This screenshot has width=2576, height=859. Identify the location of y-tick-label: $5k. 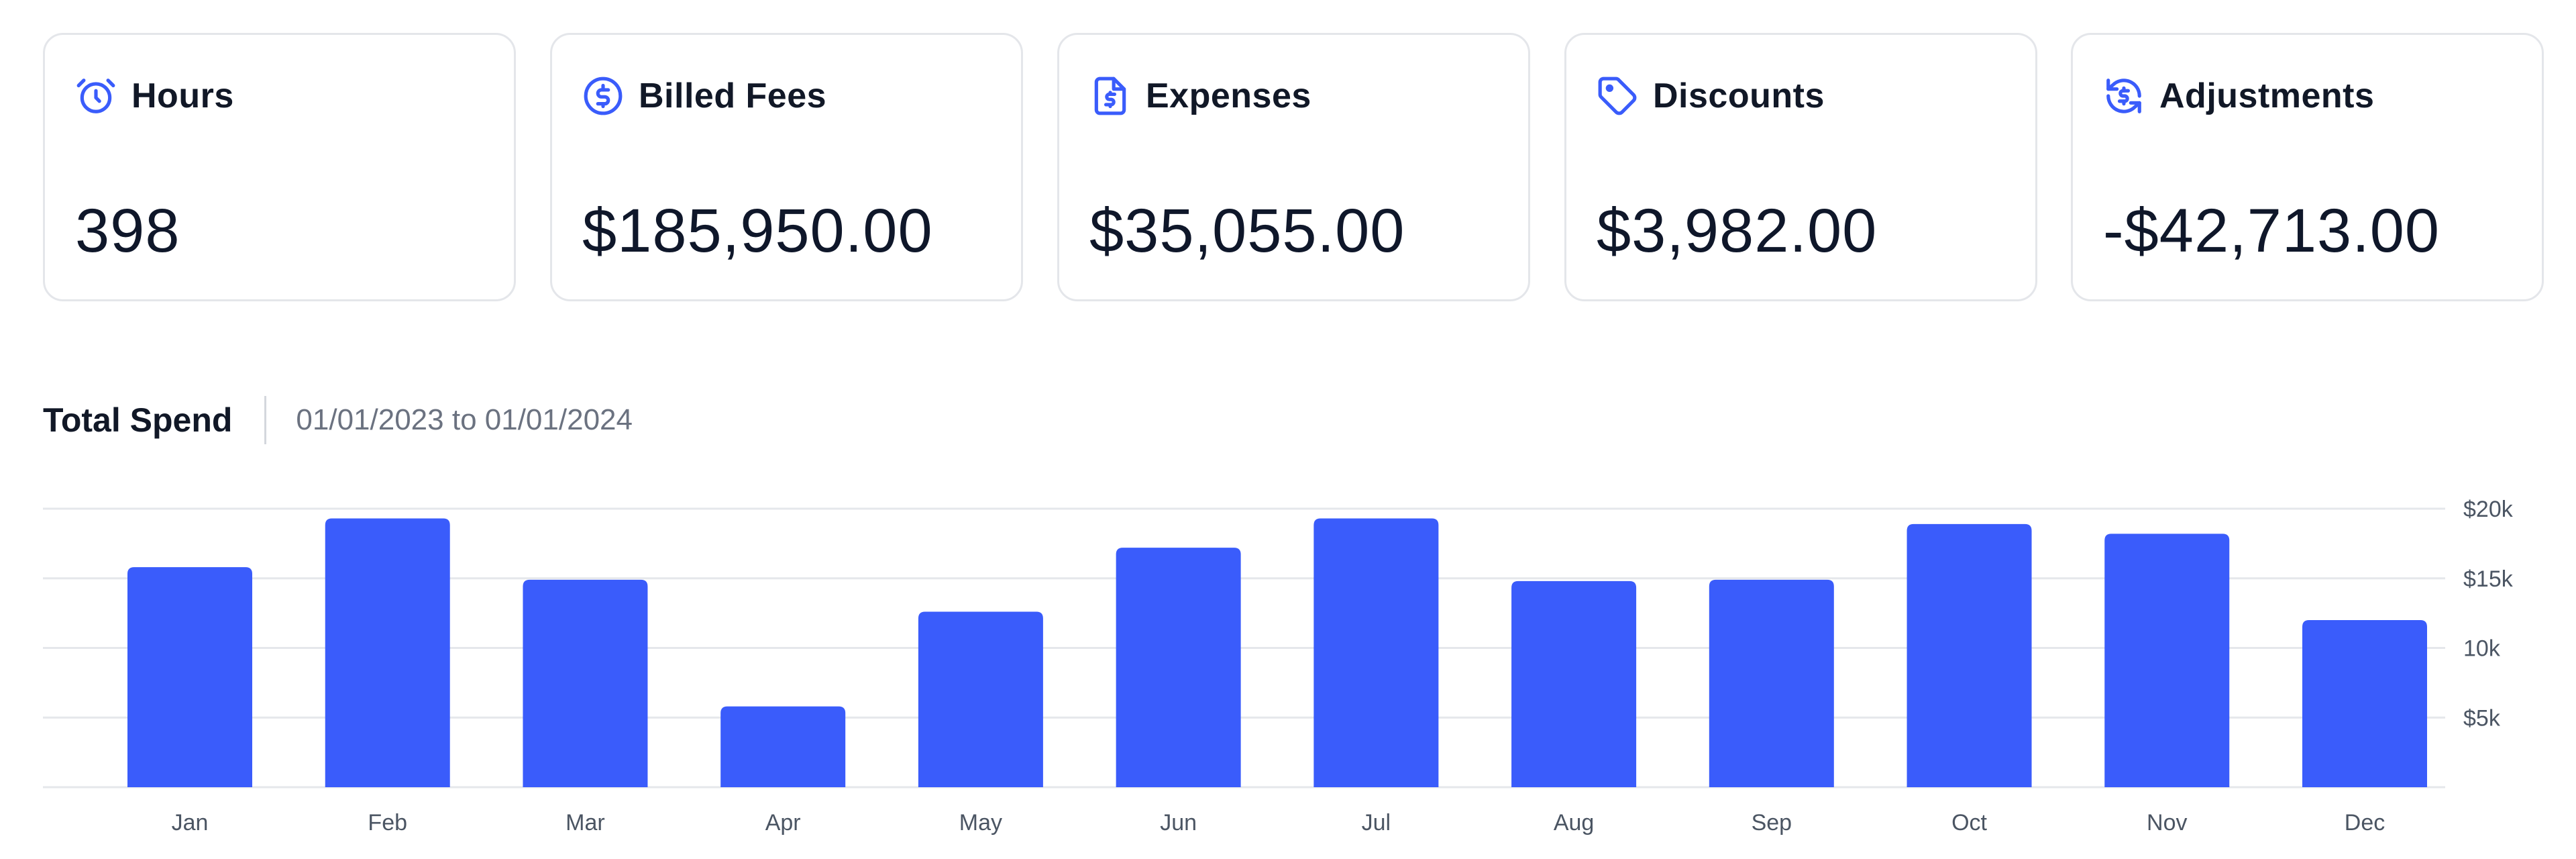
(2482, 718).